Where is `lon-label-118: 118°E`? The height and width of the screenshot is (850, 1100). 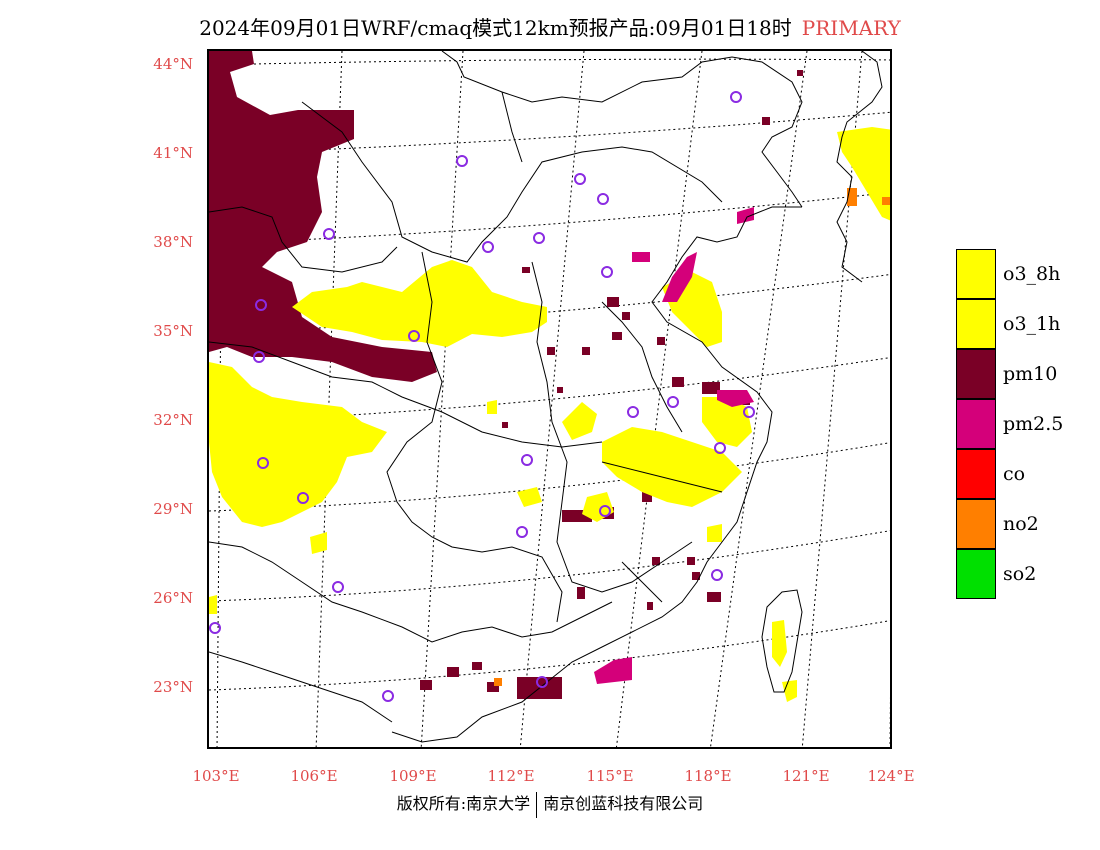
lon-label-118: 118°E is located at coordinates (708, 776).